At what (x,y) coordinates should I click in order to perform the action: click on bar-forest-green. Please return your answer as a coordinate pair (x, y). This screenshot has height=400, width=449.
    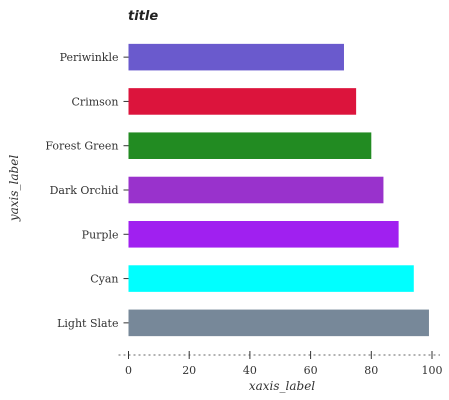
    Looking at the image, I should click on (250, 145).